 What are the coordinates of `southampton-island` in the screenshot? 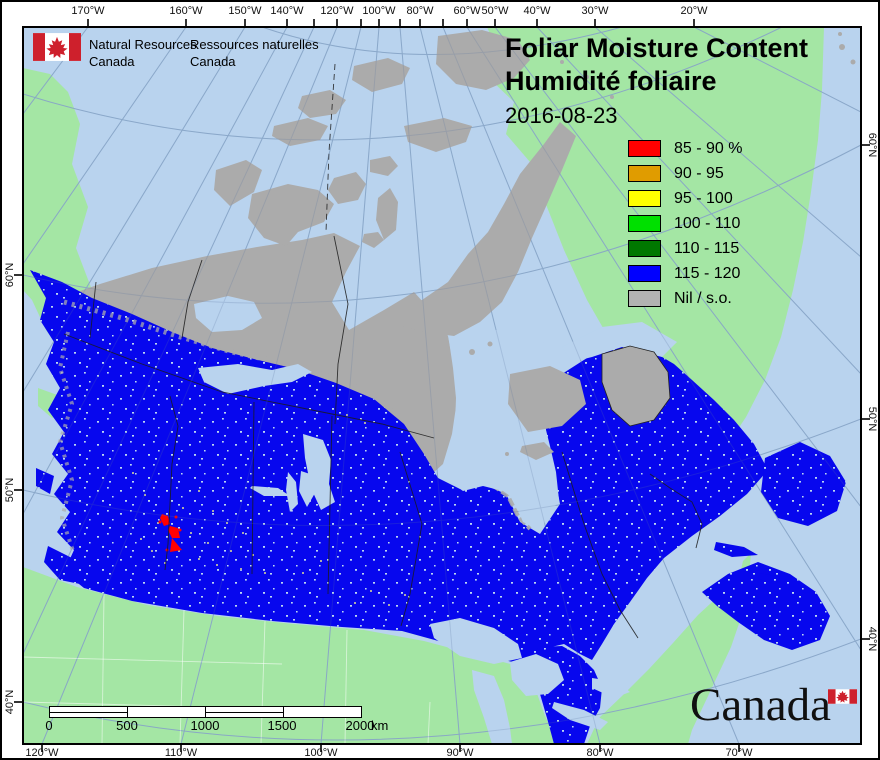 It's located at (547, 399).